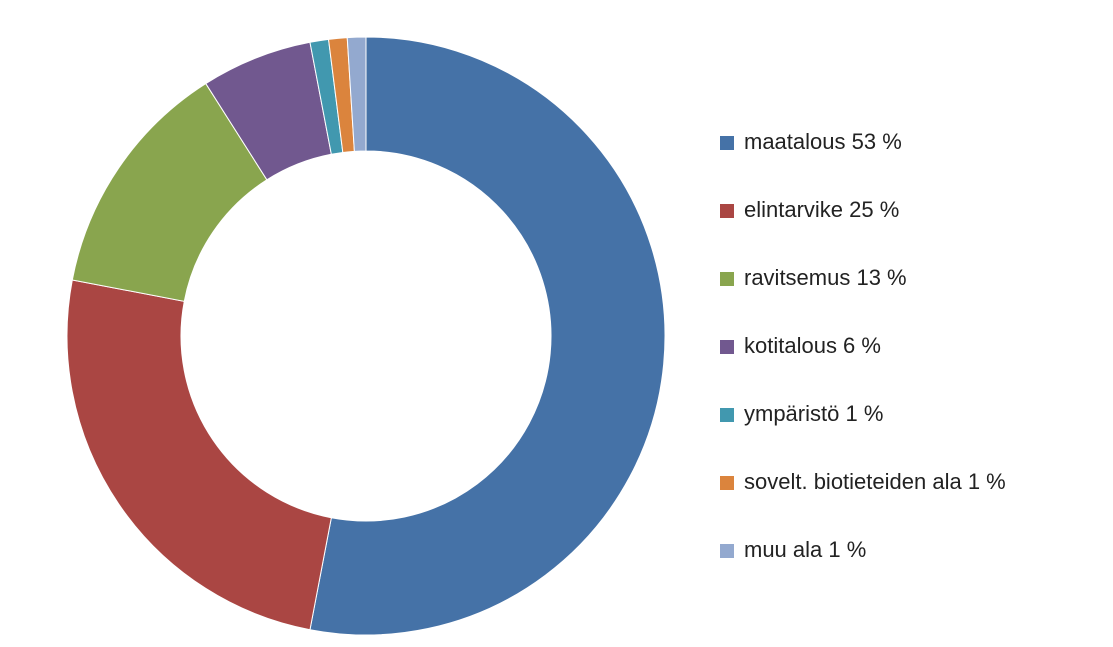  Describe the element at coordinates (812, 345) in the screenshot. I see `legend-label: kotitalous 6 %` at that location.